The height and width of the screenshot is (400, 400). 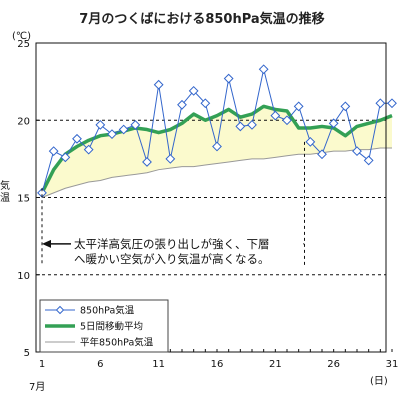 I want to click on legend: 850hPa気温 5日間移動平均 平年850hPa気温, so click(x=104, y=326).